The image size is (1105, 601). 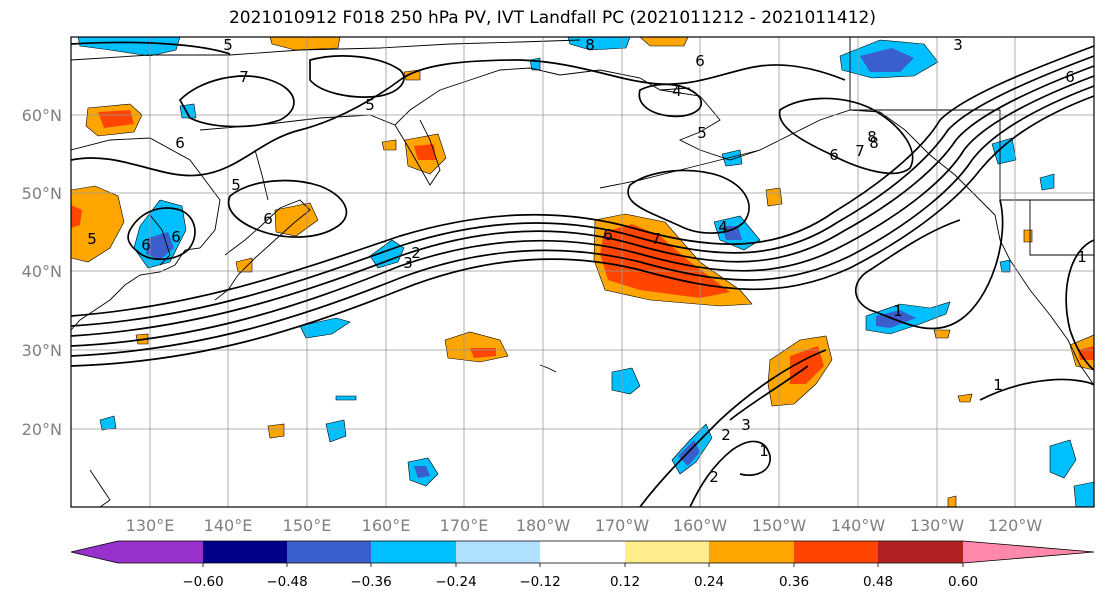 I want to click on cool-patch-hawaii-w, so click(x=626, y=381).